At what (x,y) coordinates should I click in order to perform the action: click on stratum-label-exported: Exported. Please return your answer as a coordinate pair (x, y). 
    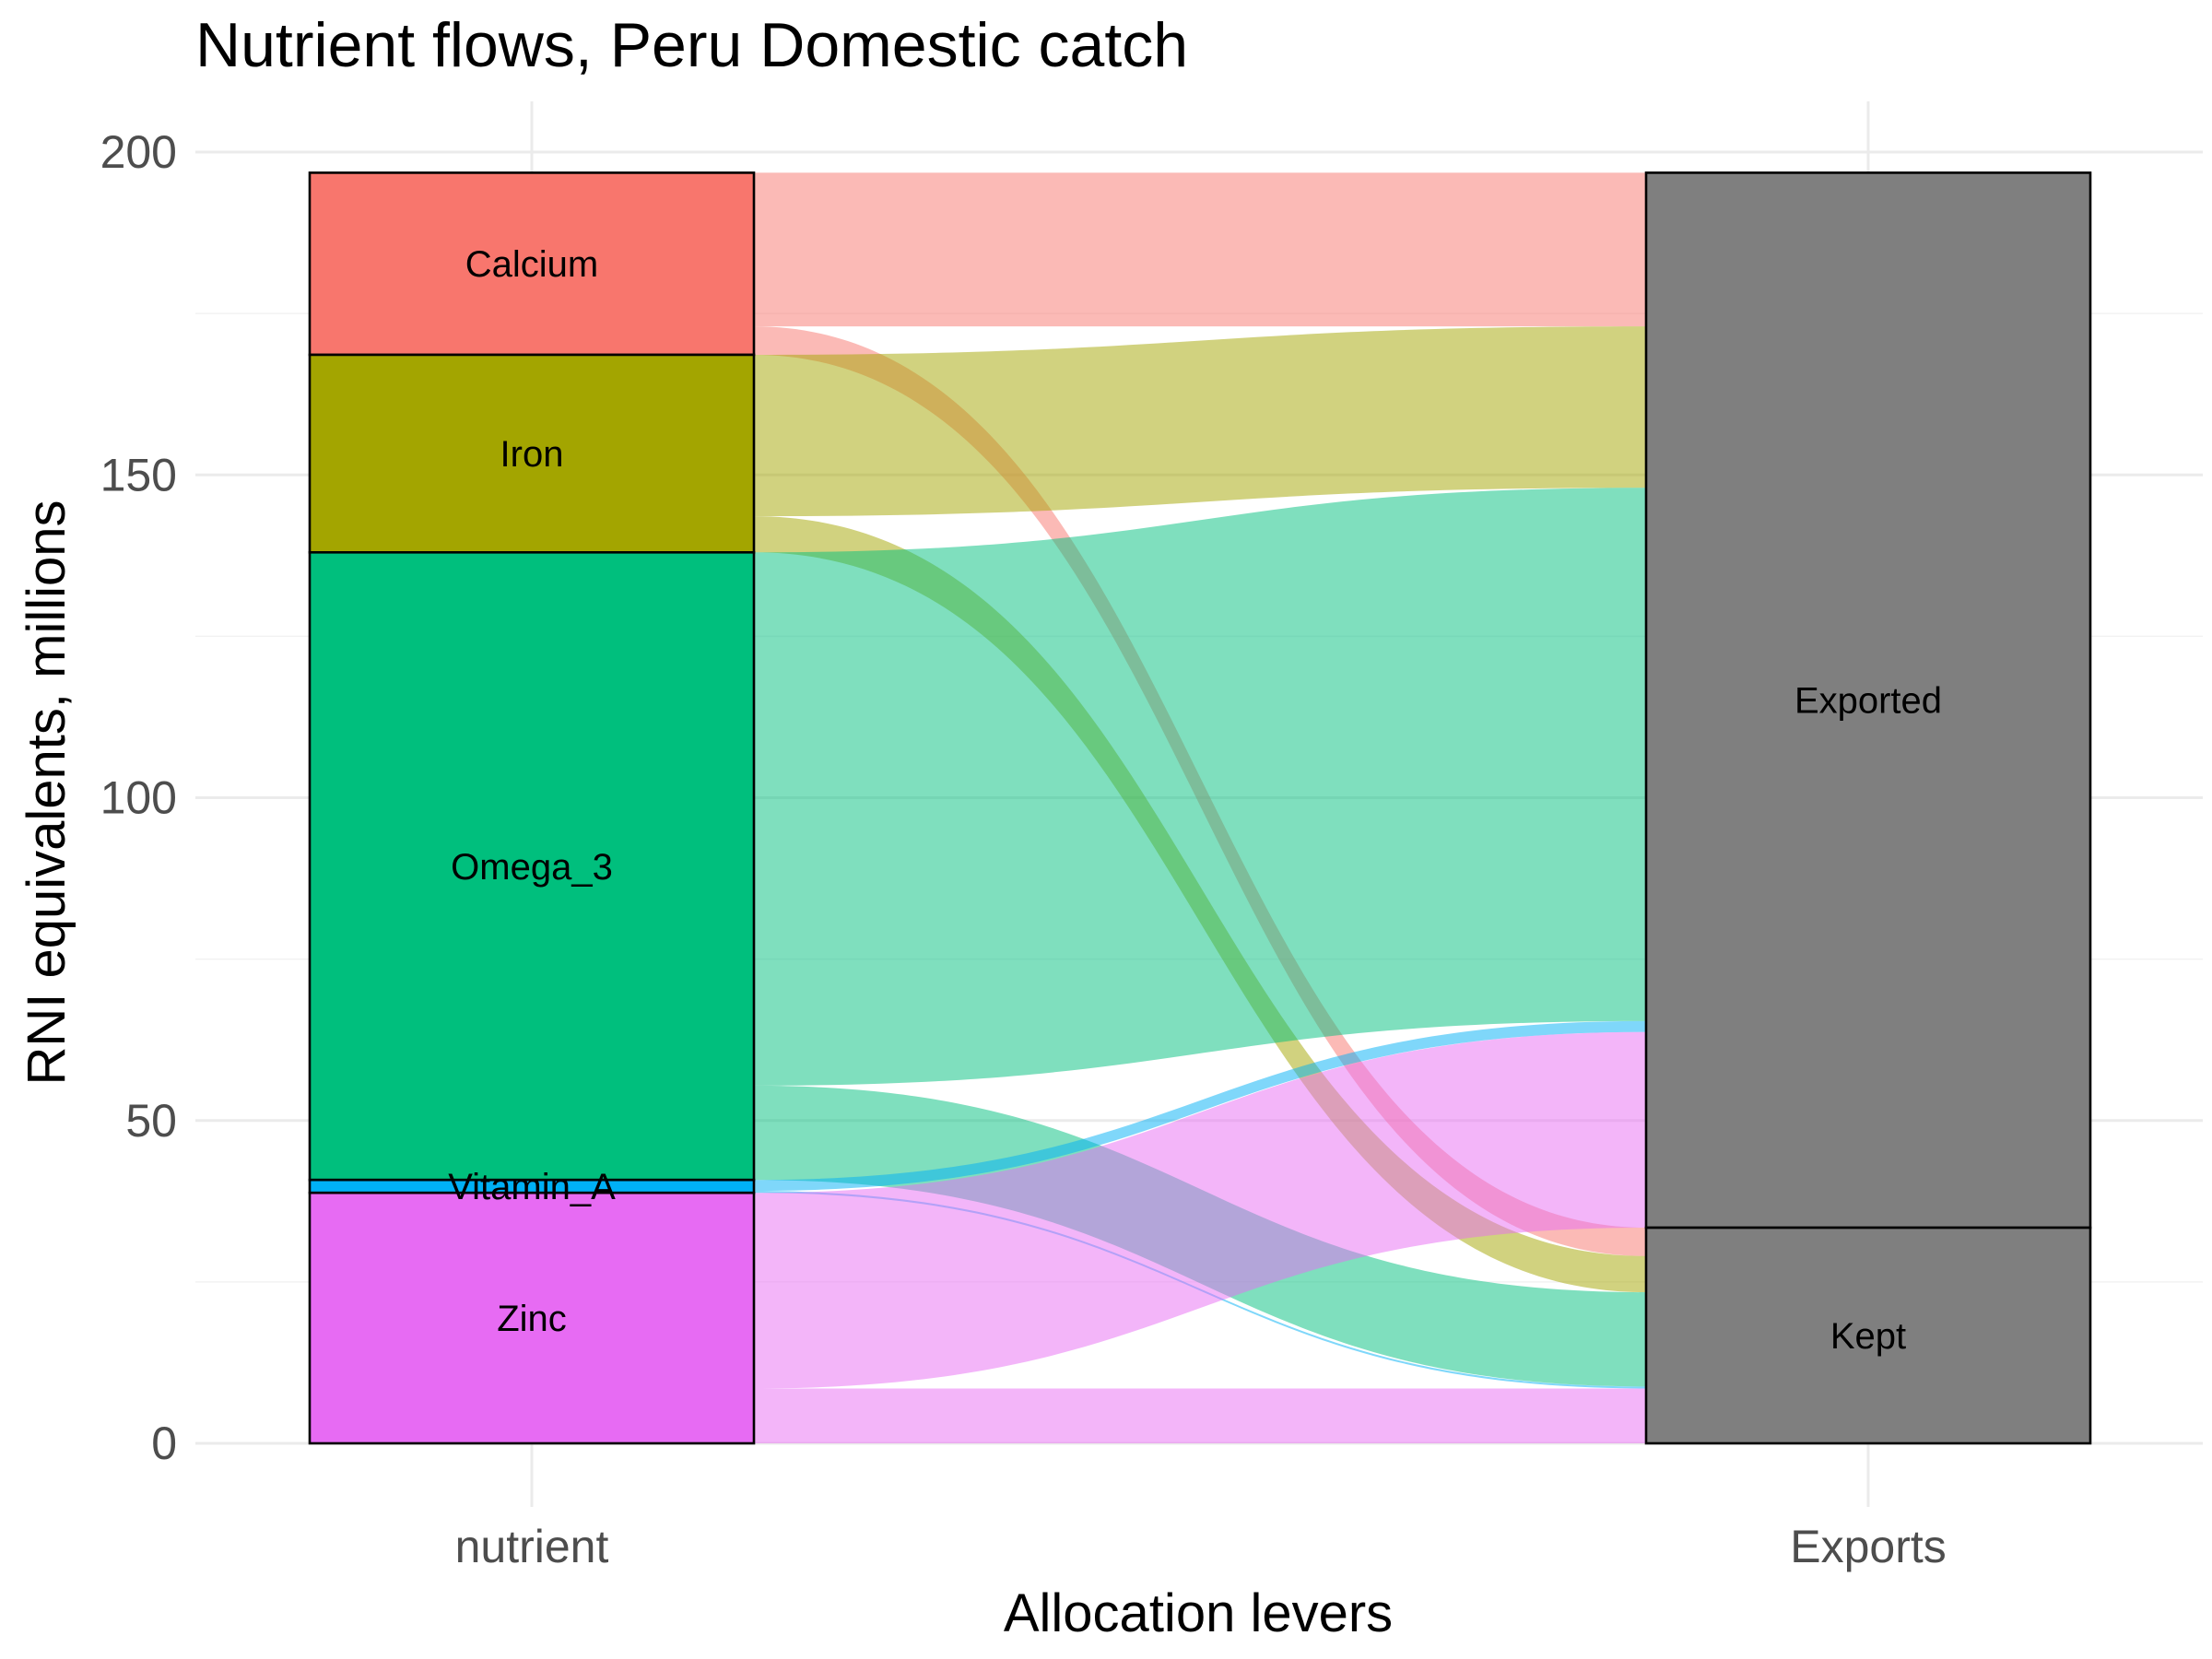
    Looking at the image, I should click on (1868, 701).